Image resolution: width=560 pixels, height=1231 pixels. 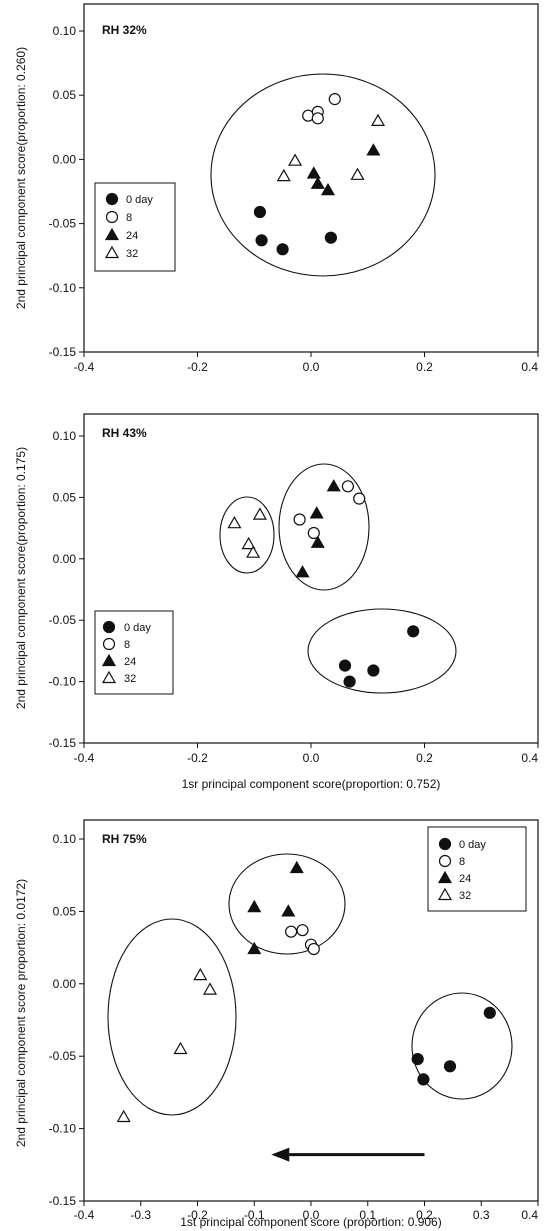 What do you see at coordinates (367, 1215) in the screenshot?
I see `x-tick-label: 0.1` at bounding box center [367, 1215].